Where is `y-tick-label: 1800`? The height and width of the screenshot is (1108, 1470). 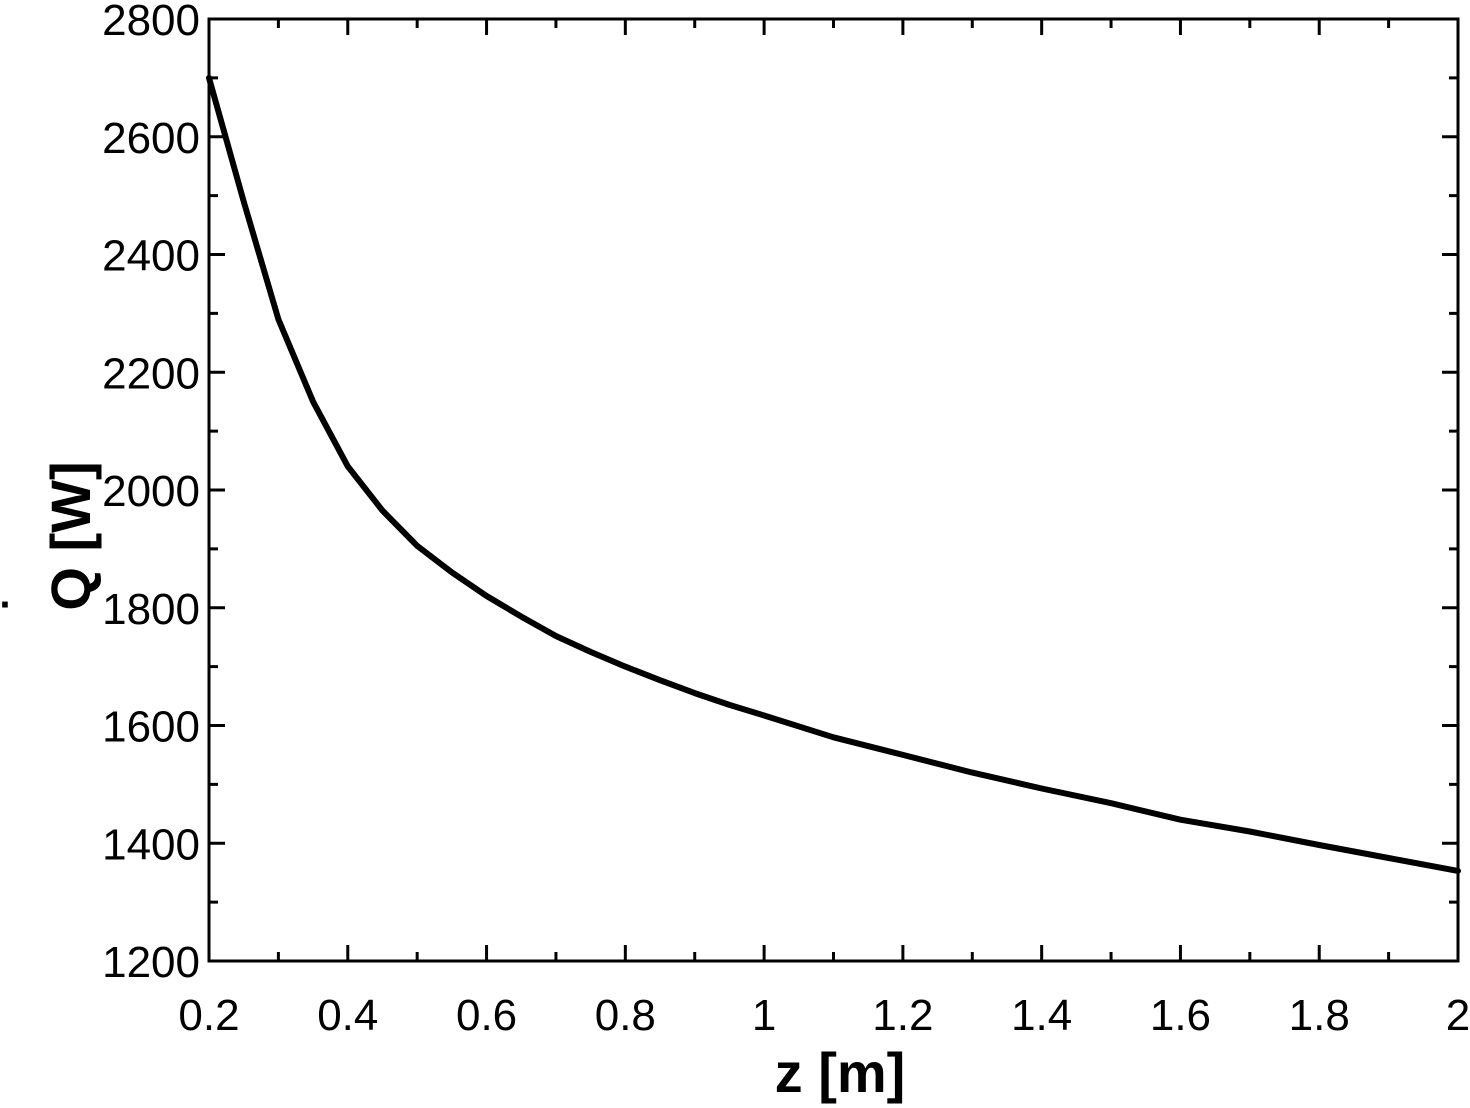 y-tick-label: 1800 is located at coordinates (151, 609).